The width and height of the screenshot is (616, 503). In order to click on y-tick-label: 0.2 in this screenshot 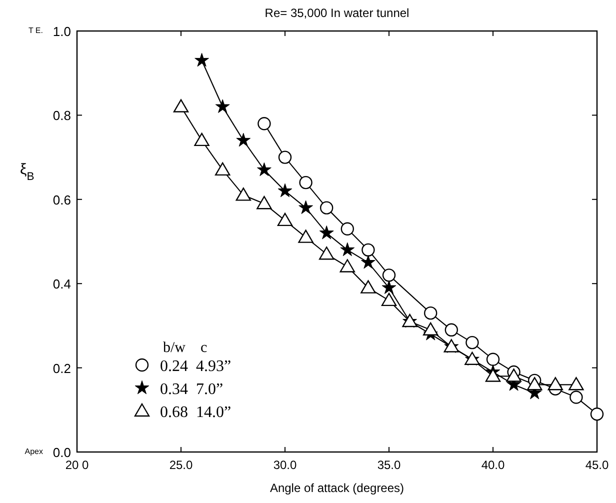, I will do `click(61, 368)`.